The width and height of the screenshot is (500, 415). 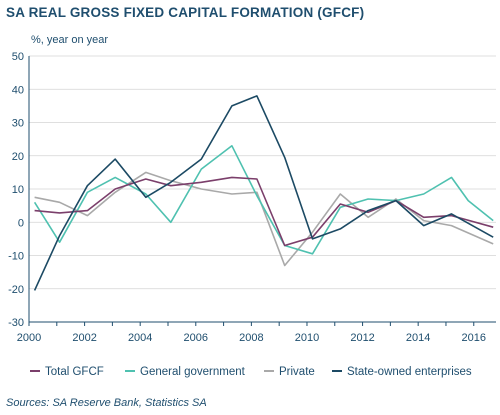 What do you see at coordinates (69, 40) in the screenshot?
I see `y-axis-unit-label: %, year on year` at bounding box center [69, 40].